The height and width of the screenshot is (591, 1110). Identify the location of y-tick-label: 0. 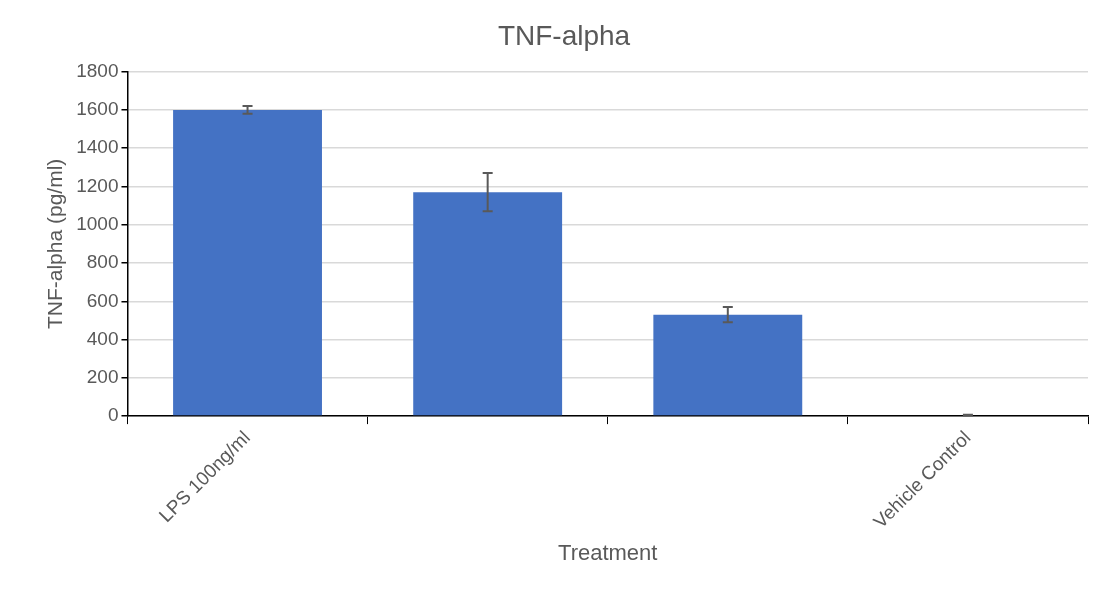
(113, 415).